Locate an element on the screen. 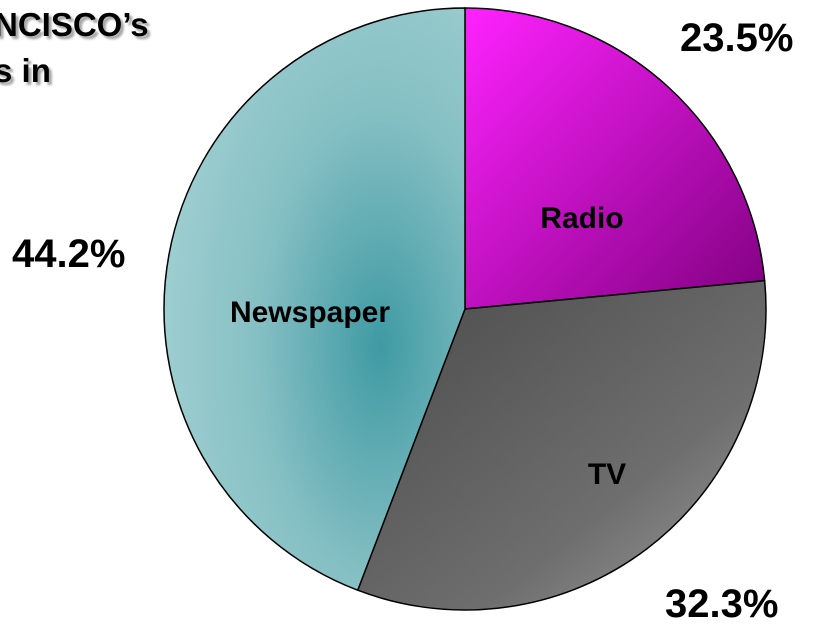  chart-title-line-1: NCISCO’s is located at coordinates (74, 24).